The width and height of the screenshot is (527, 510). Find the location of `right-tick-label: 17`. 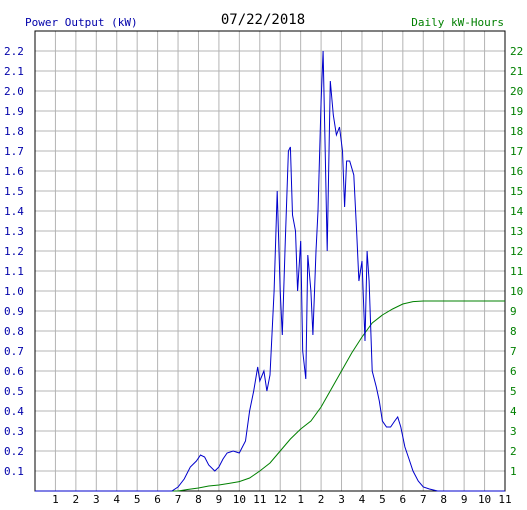

right-tick-label: 17 is located at coordinates (516, 151).